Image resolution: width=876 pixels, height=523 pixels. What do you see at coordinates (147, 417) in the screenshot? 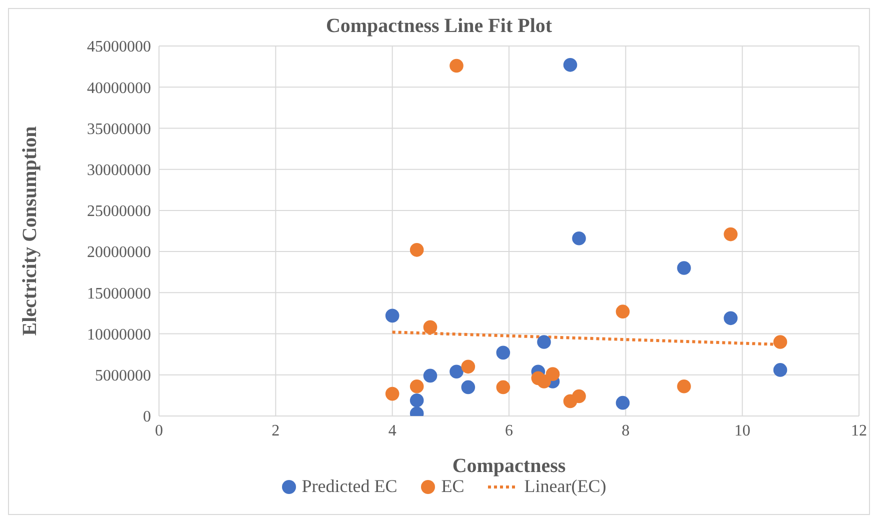
I see `y-tick-label: 0` at bounding box center [147, 417].